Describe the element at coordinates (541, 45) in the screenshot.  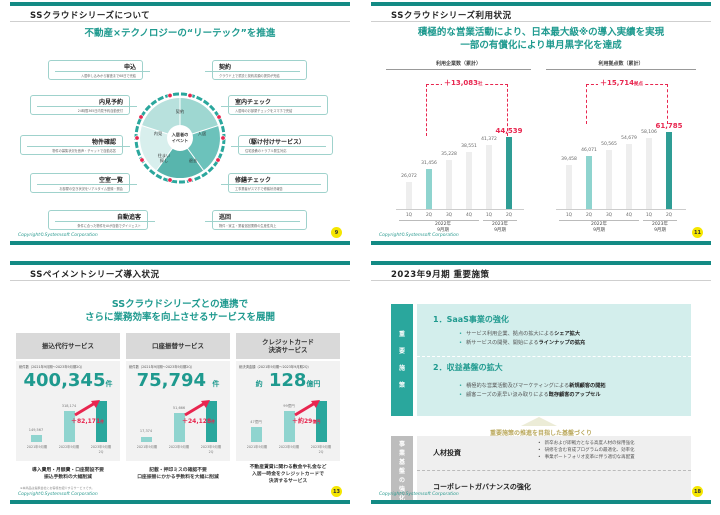
I see `headline-line-2: 一部の有償化により単月黒字化を達成` at that location.